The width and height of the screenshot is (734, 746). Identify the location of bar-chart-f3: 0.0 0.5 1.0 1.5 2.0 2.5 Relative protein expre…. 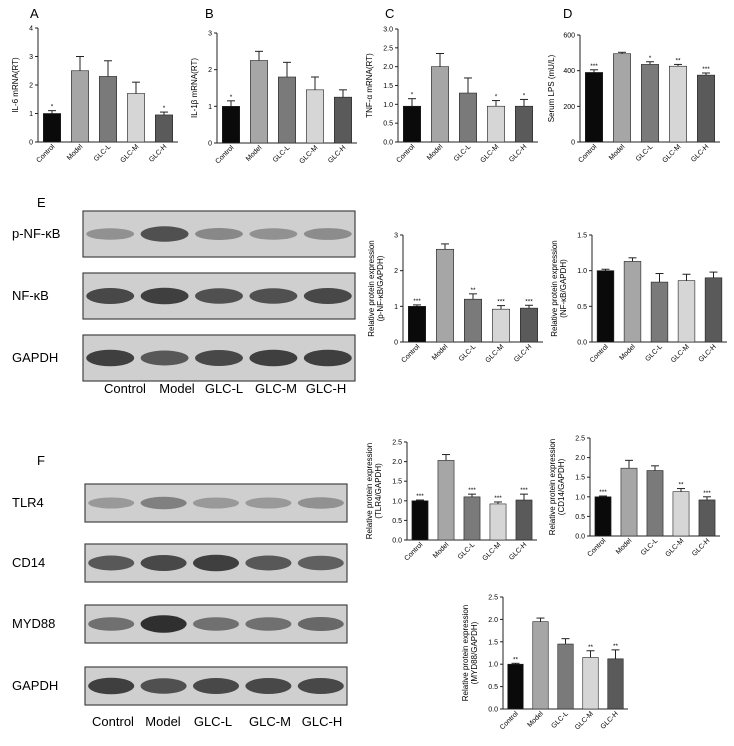
(544, 663).